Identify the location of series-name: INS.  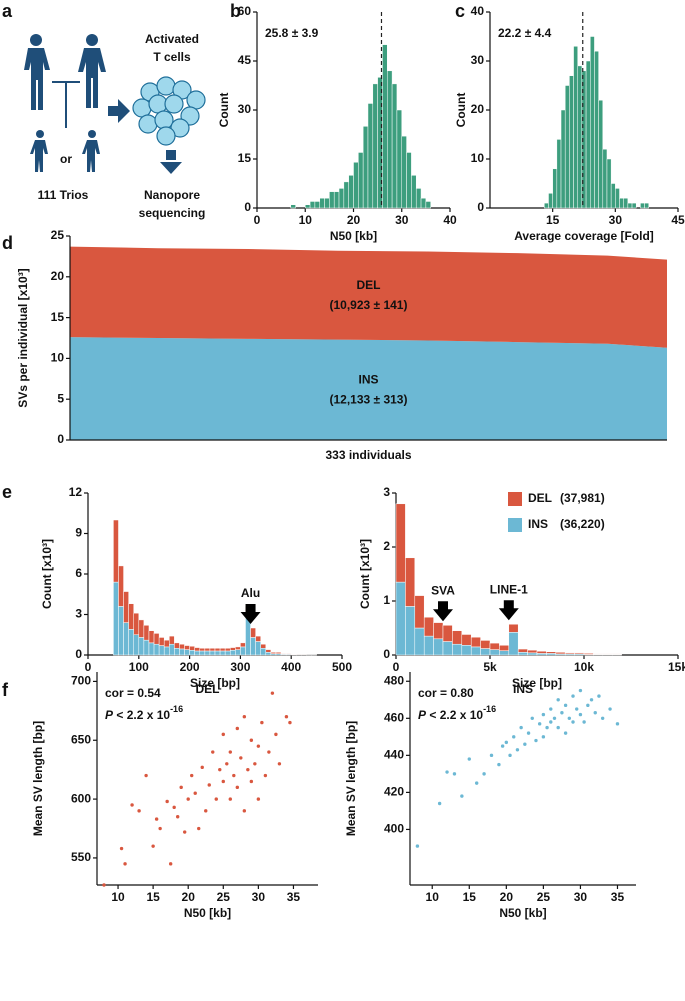
(368, 379).